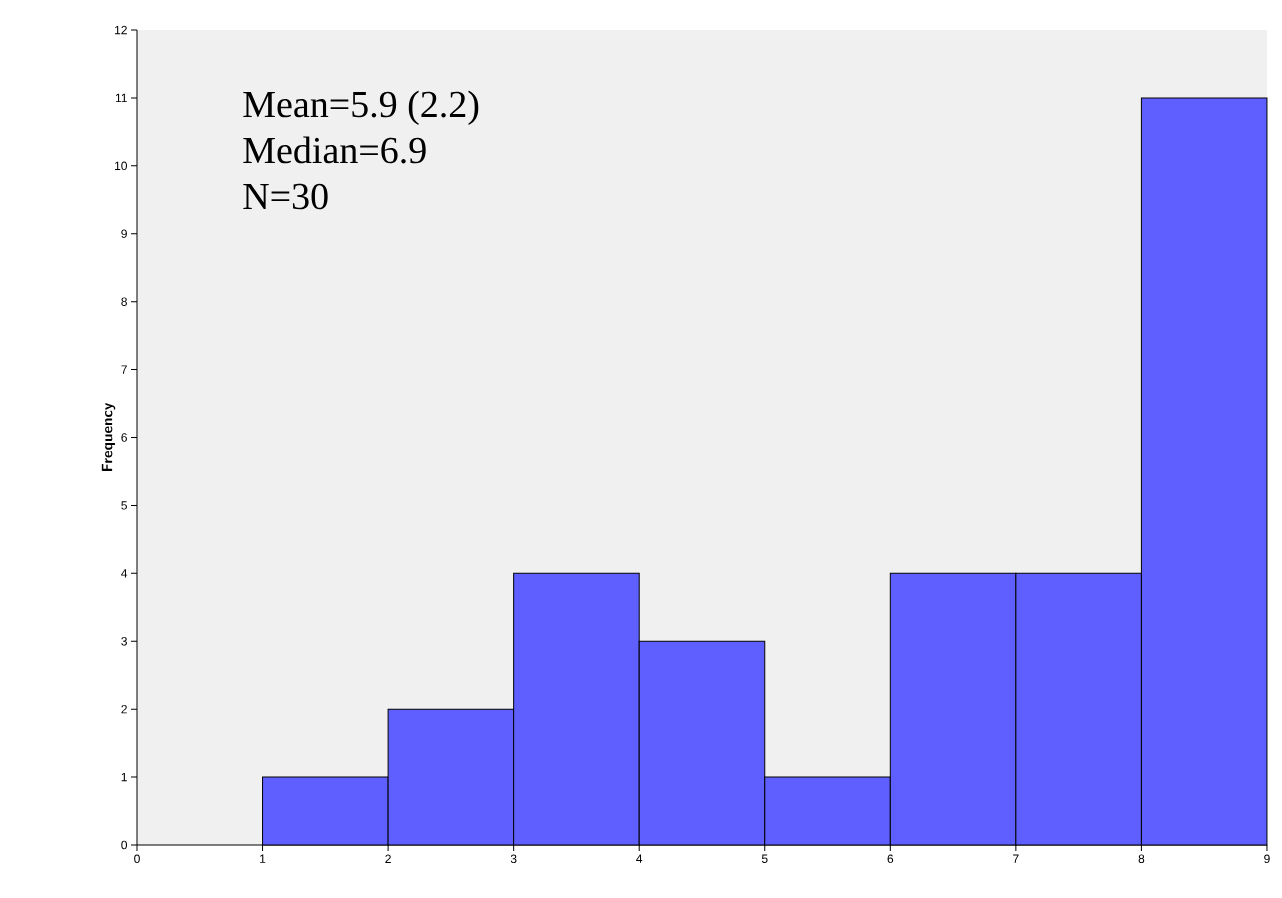  Describe the element at coordinates (263, 858) in the screenshot. I see `x-tick-label: 1` at that location.